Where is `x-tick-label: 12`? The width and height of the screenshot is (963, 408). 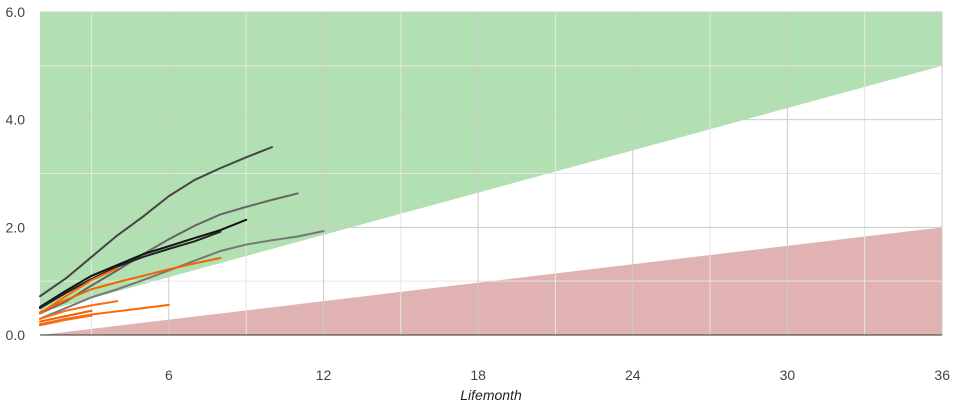
x-tick-label: 12 is located at coordinates (324, 375).